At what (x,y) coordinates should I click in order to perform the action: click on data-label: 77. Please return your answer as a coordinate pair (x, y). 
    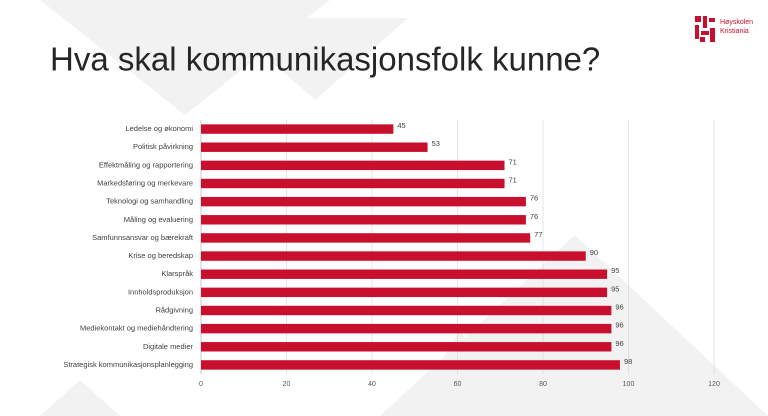
    Looking at the image, I should click on (538, 234).